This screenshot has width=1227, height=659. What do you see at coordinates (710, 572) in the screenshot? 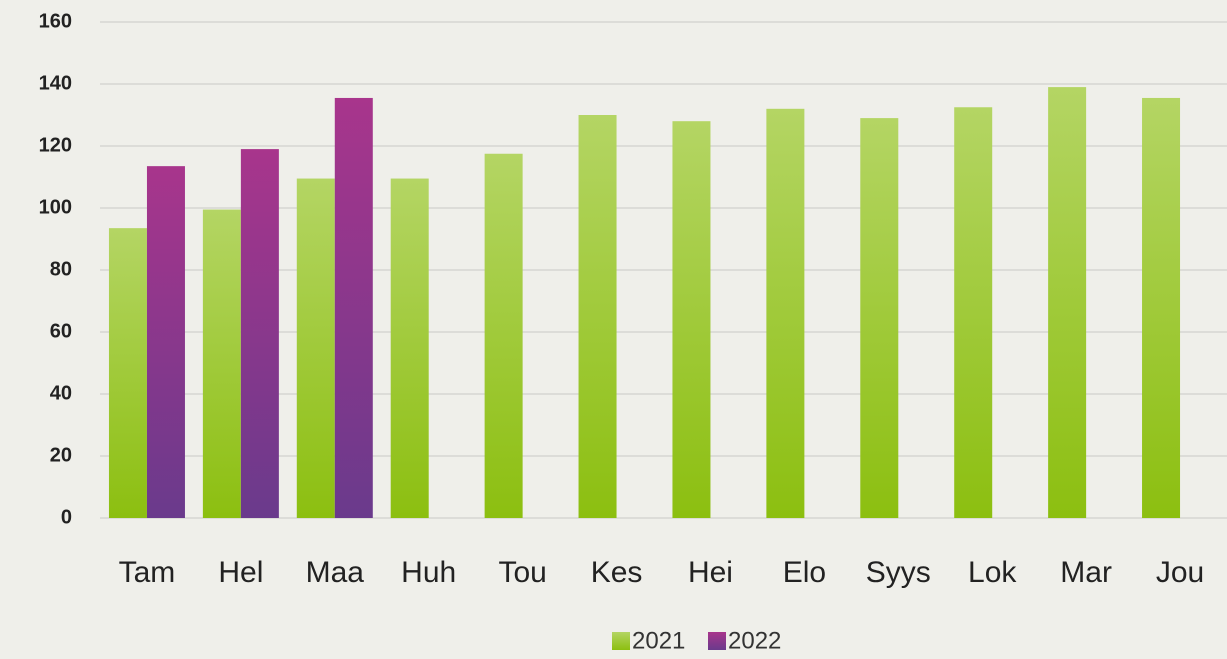
I see `x-tick-label: Hei` at bounding box center [710, 572].